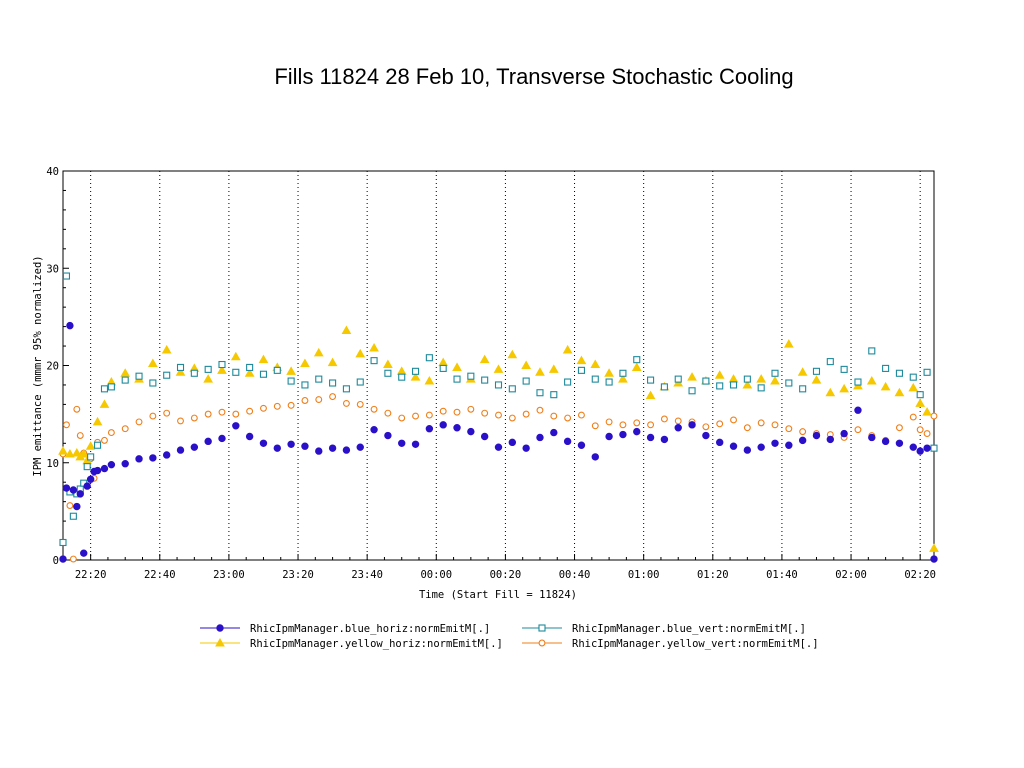 The height and width of the screenshot is (768, 1024). What do you see at coordinates (367, 575) in the screenshot?
I see `x-tick-label: 23:40` at bounding box center [367, 575].